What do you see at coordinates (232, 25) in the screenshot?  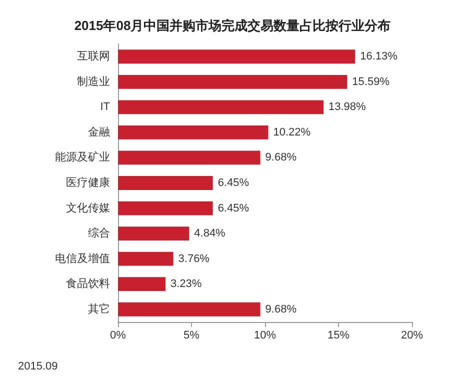 I see `chart-title: 2015年08月中国并购市场完成交易数量占比按行业分布` at bounding box center [232, 25].